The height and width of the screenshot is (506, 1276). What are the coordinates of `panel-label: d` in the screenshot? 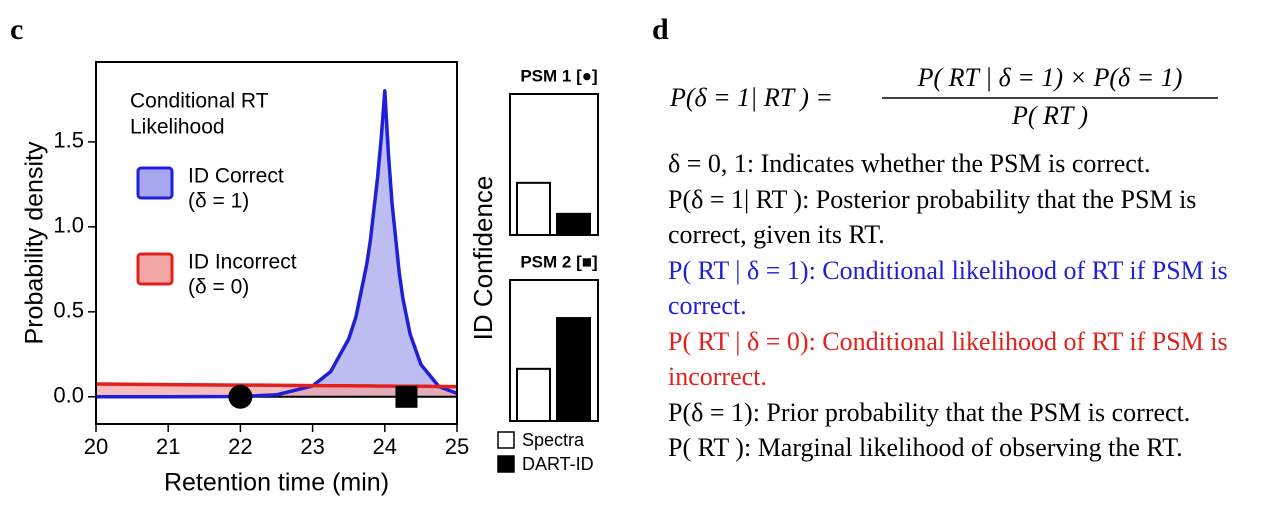 It's located at (660, 29).